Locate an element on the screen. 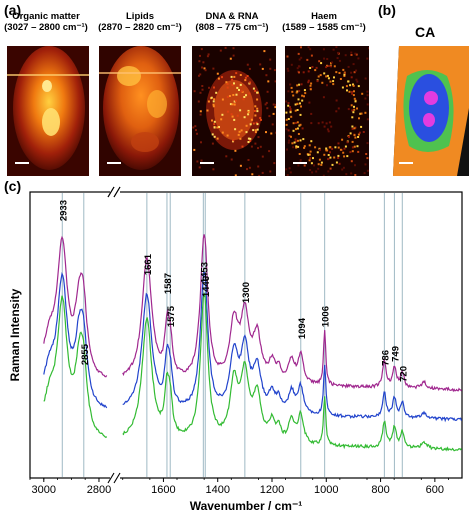  peak-label: 2855 is located at coordinates (85, 354).